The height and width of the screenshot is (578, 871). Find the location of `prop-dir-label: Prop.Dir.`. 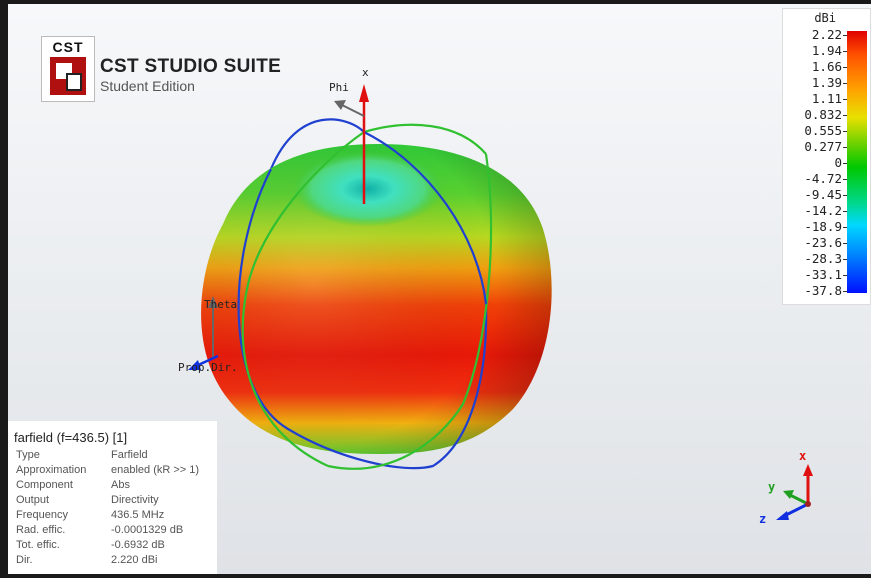

prop-dir-label: Prop.Dir. is located at coordinates (208, 367).